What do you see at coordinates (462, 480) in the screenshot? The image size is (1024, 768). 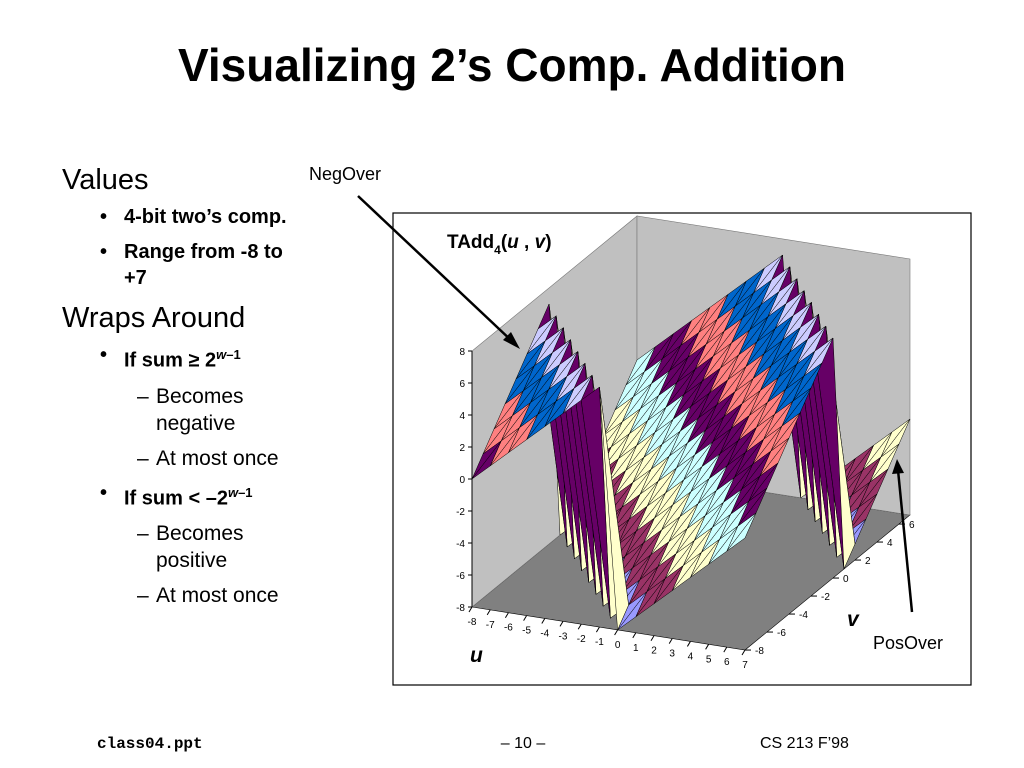 I see `z-tick-label: 0` at bounding box center [462, 480].